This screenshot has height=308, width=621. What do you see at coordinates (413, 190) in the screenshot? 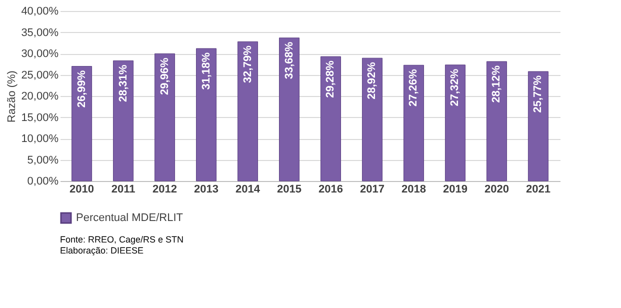
I see `x-tick-label: 2018` at bounding box center [413, 190].